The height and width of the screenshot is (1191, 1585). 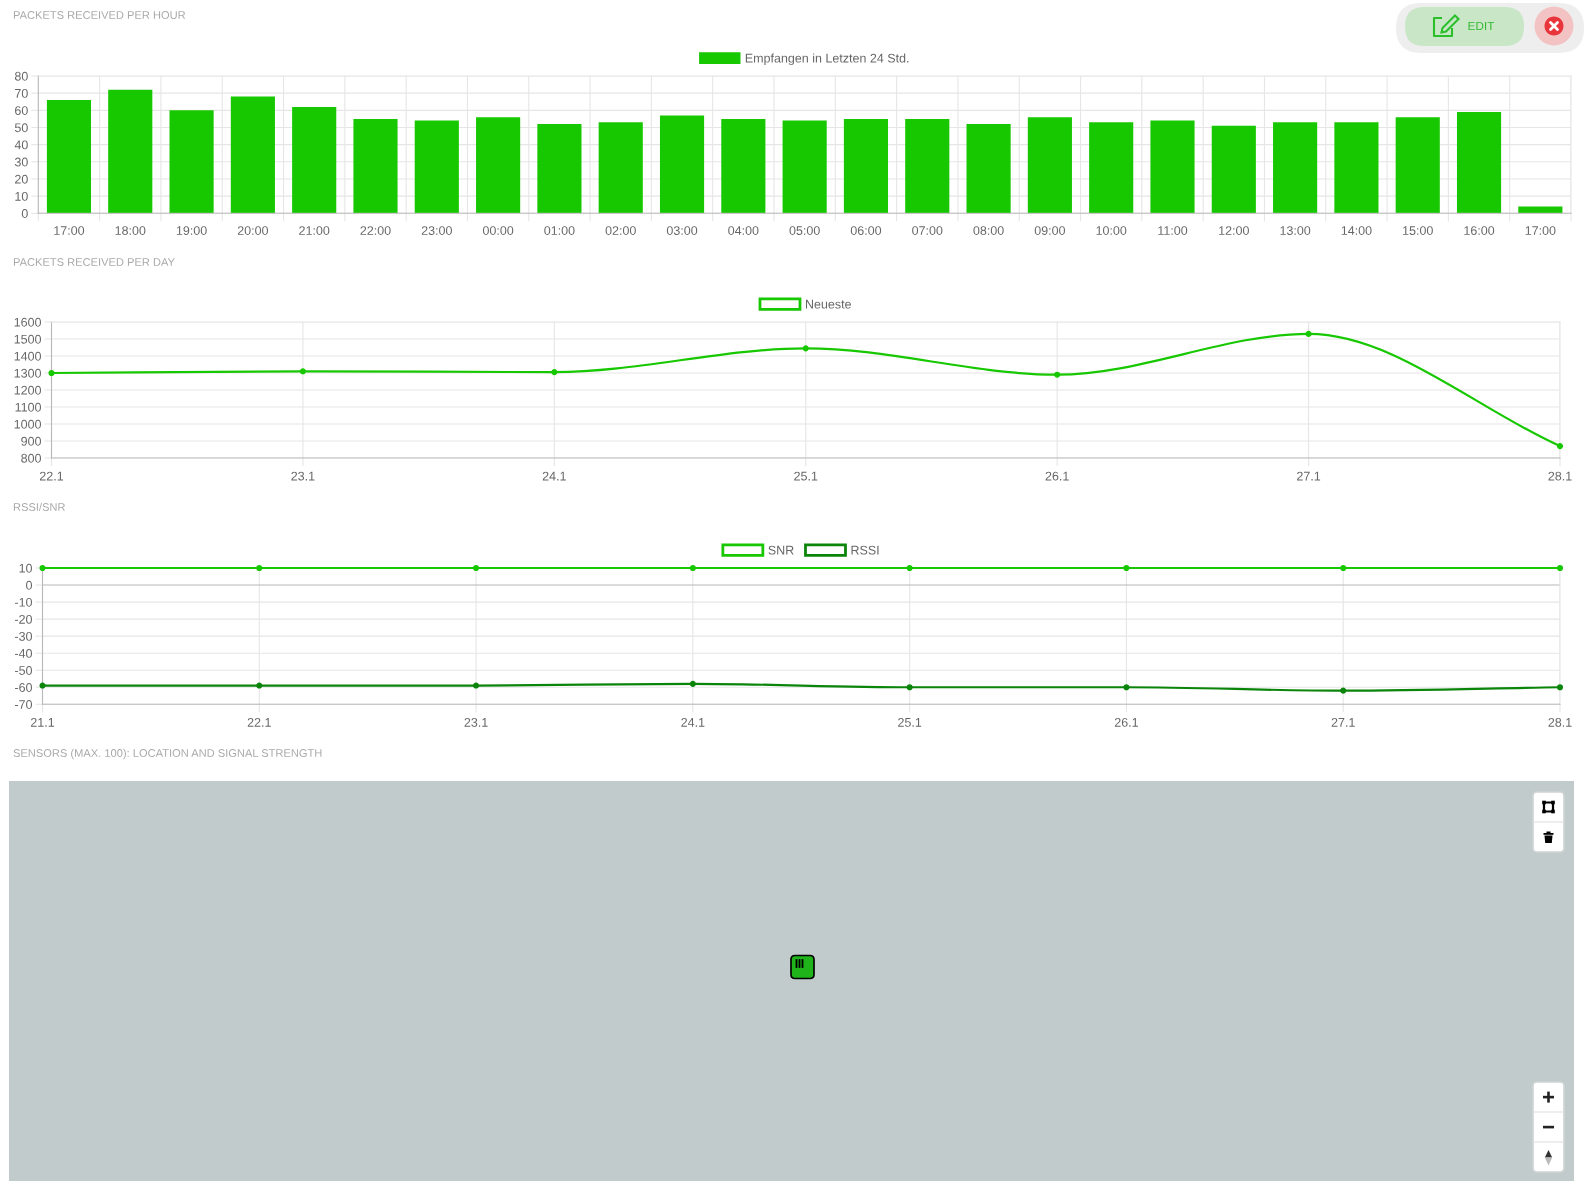 What do you see at coordinates (559, 230) in the screenshot?
I see `x-tick-label: 01:00` at bounding box center [559, 230].